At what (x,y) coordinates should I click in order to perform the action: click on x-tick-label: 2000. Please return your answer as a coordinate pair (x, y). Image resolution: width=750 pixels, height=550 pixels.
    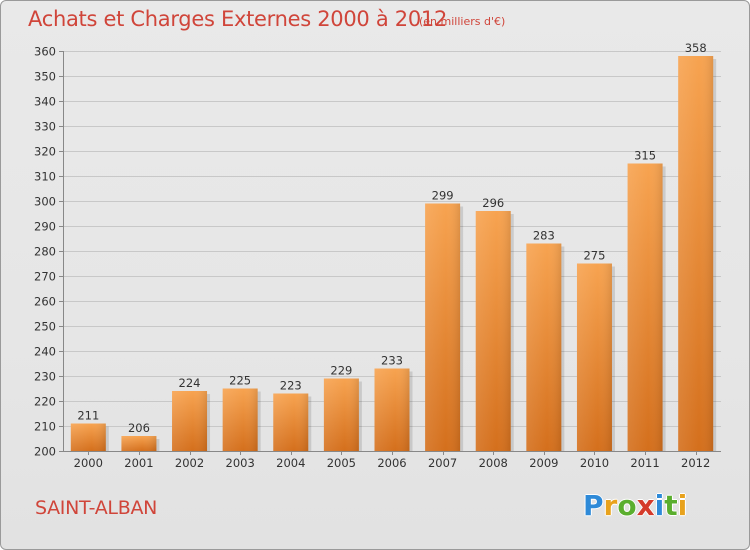
    Looking at the image, I should click on (88, 463).